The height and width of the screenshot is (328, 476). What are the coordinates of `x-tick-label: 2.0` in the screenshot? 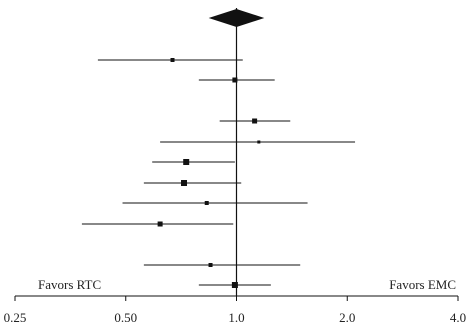 It's located at (347, 317).